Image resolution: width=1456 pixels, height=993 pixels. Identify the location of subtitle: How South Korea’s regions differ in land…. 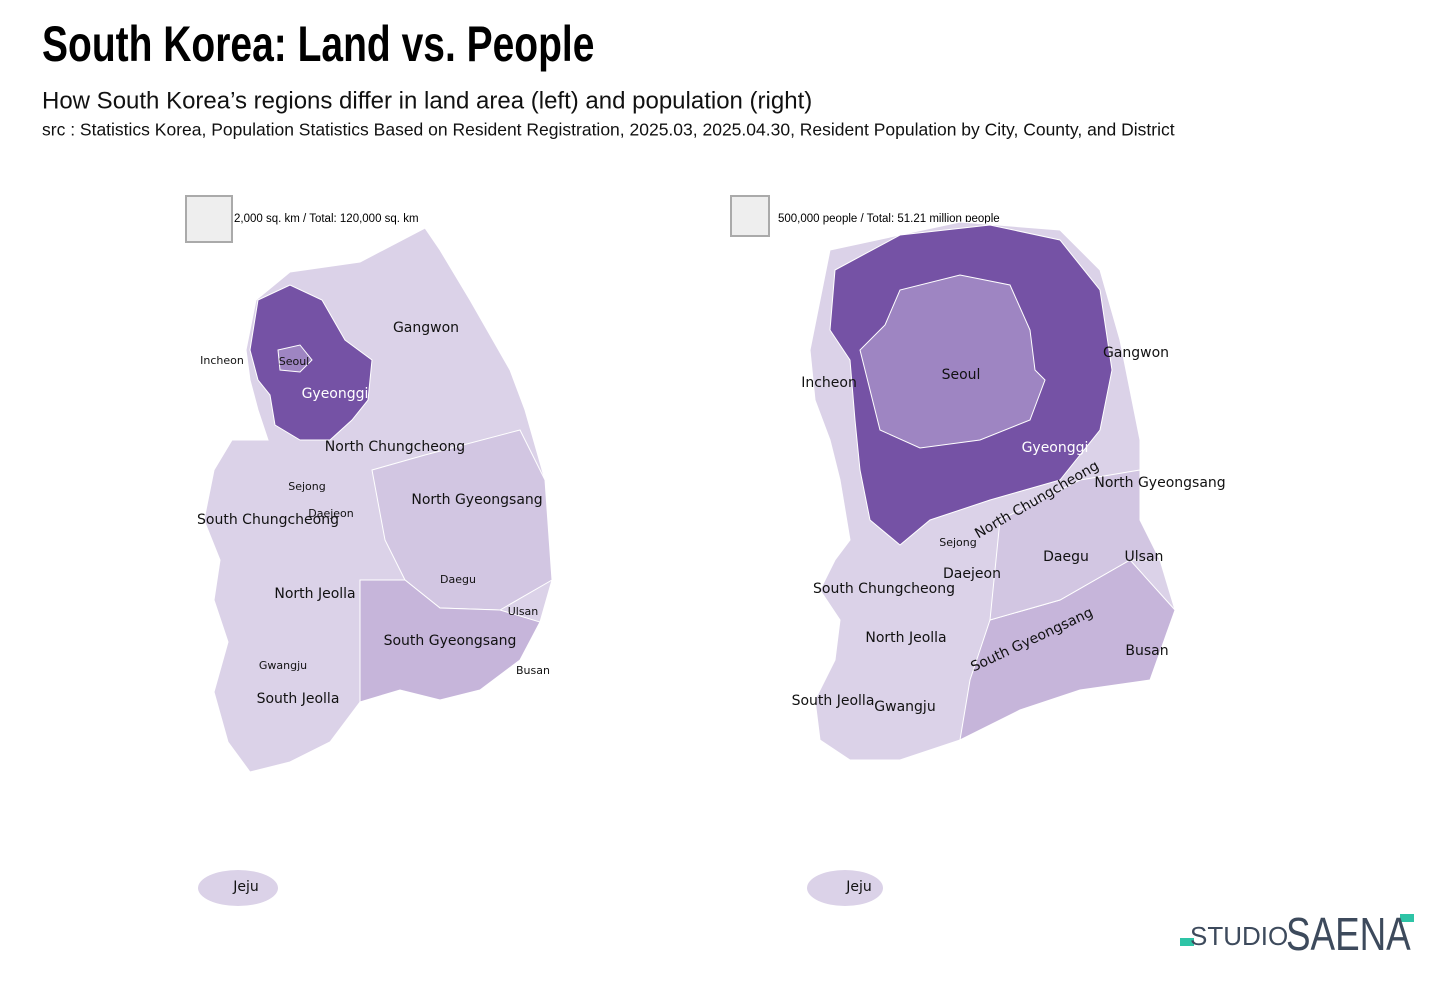
(427, 100).